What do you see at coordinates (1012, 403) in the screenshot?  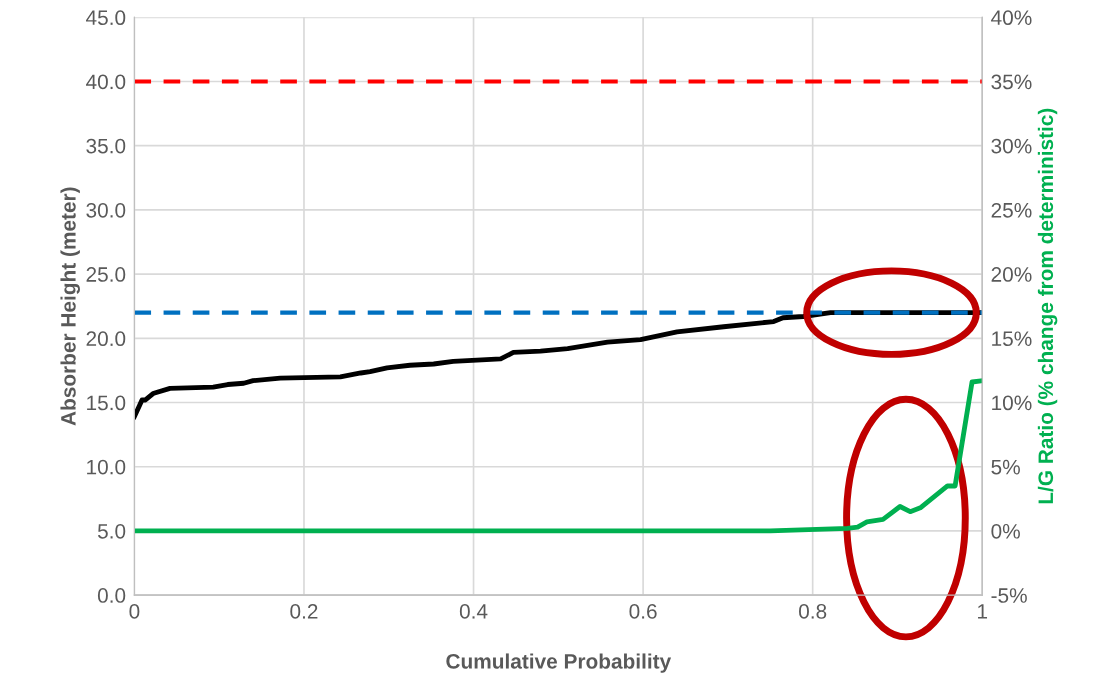 I see `y2-tick-label: 10%` at bounding box center [1012, 403].